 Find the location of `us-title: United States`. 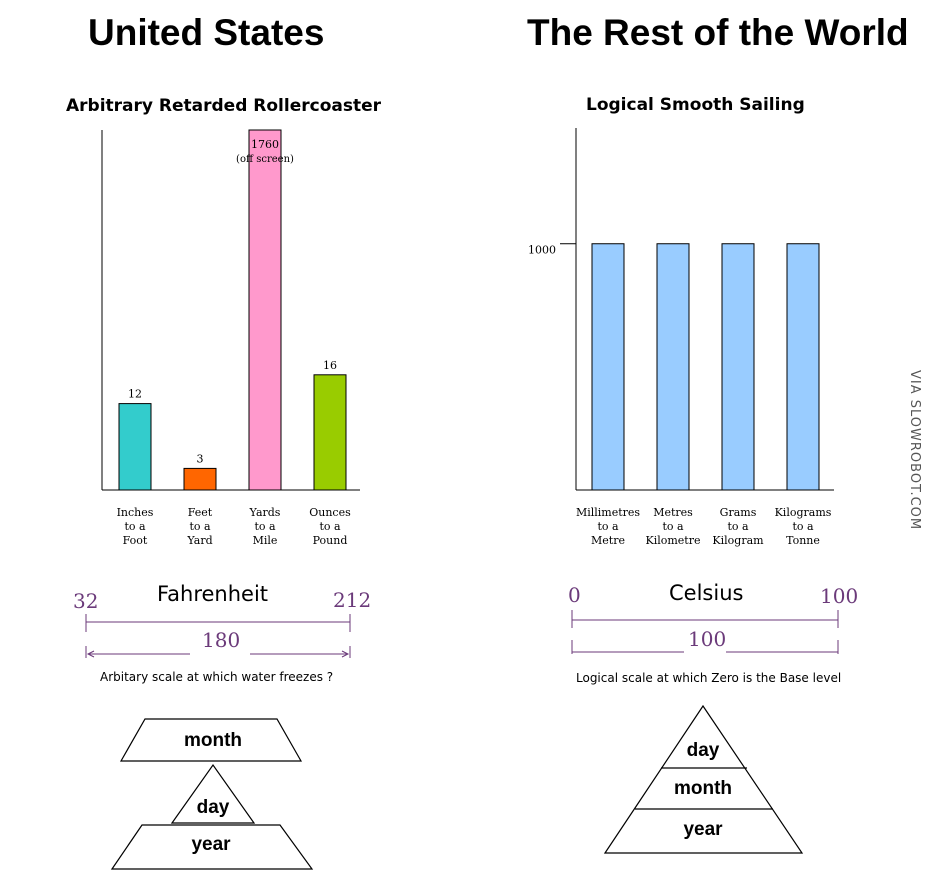

us-title: United States is located at coordinates (206, 32).